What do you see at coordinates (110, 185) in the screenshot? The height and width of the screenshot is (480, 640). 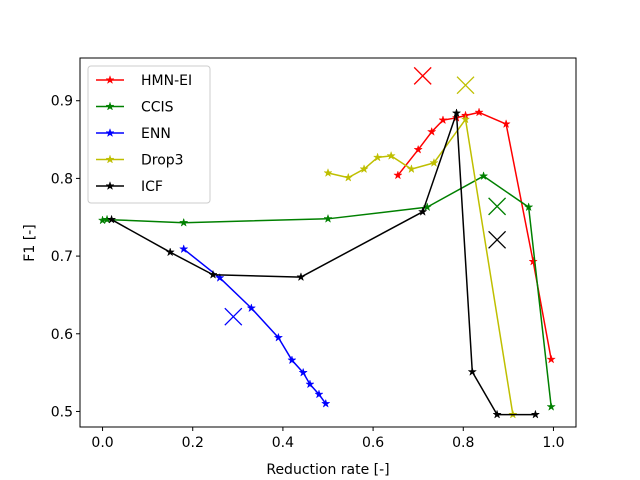 I see `legend-marker-icf` at bounding box center [110, 185].